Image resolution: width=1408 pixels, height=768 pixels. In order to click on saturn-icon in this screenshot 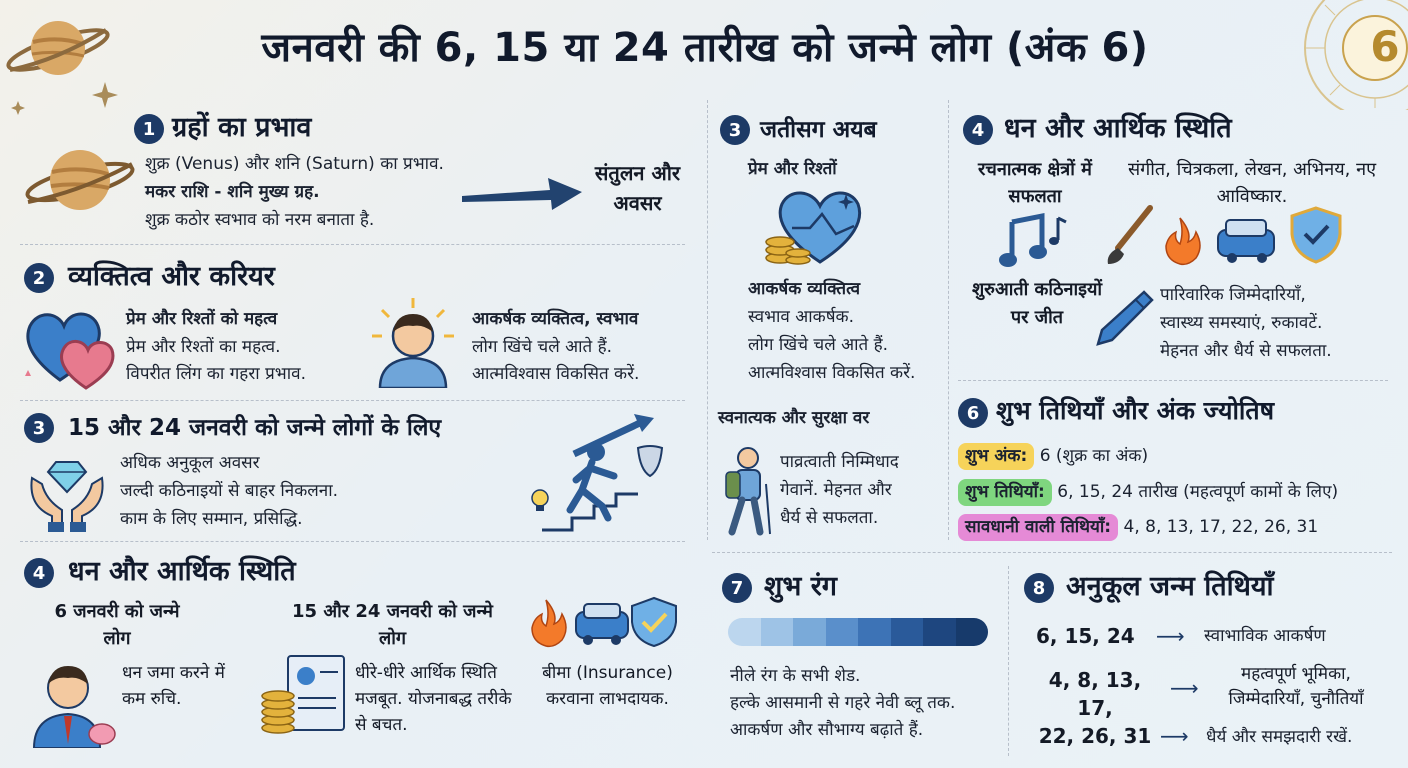, I will do `click(80, 180)`.